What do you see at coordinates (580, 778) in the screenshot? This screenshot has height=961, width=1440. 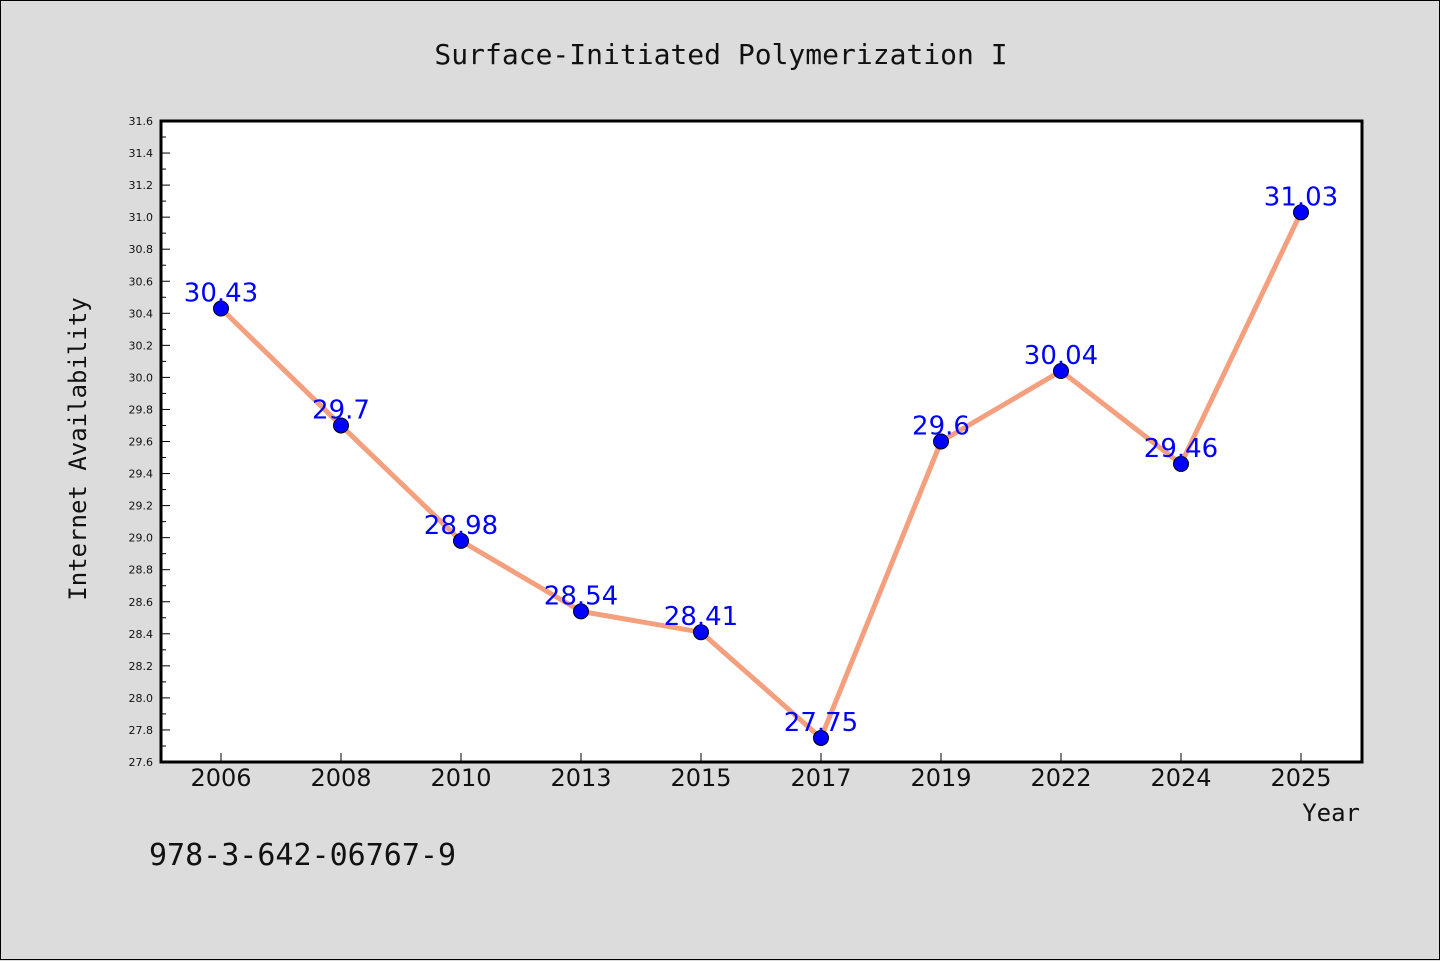 I see `x-tick-label: 2013` at bounding box center [580, 778].